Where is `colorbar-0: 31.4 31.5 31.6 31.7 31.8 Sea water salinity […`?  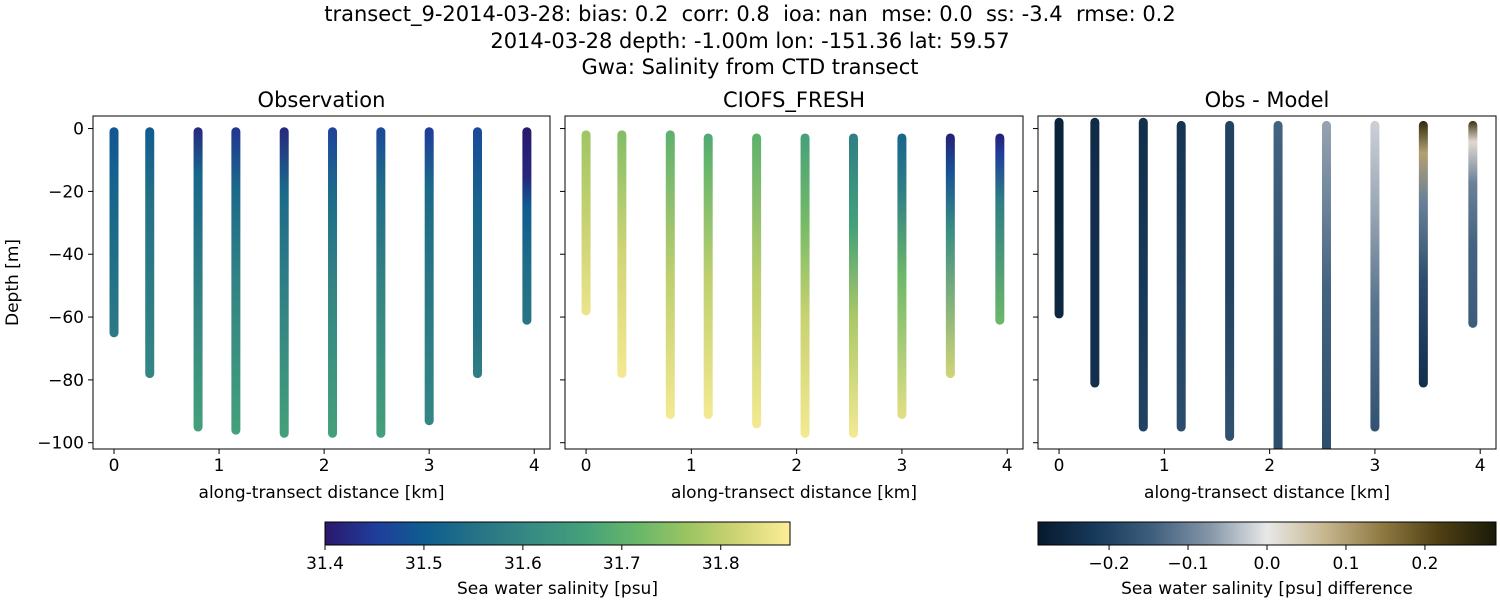
colorbar-0: 31.4 31.5 31.6 31.7 31.8 Sea water salinity [… is located at coordinates (548, 560).